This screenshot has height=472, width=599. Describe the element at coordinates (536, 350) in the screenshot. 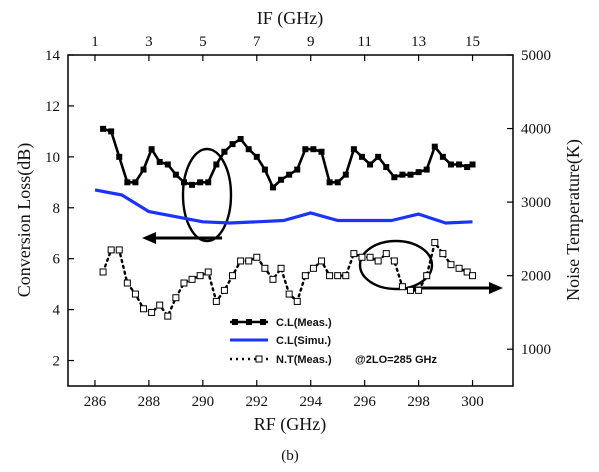

I see `y2-tick-label: 1000` at that location.